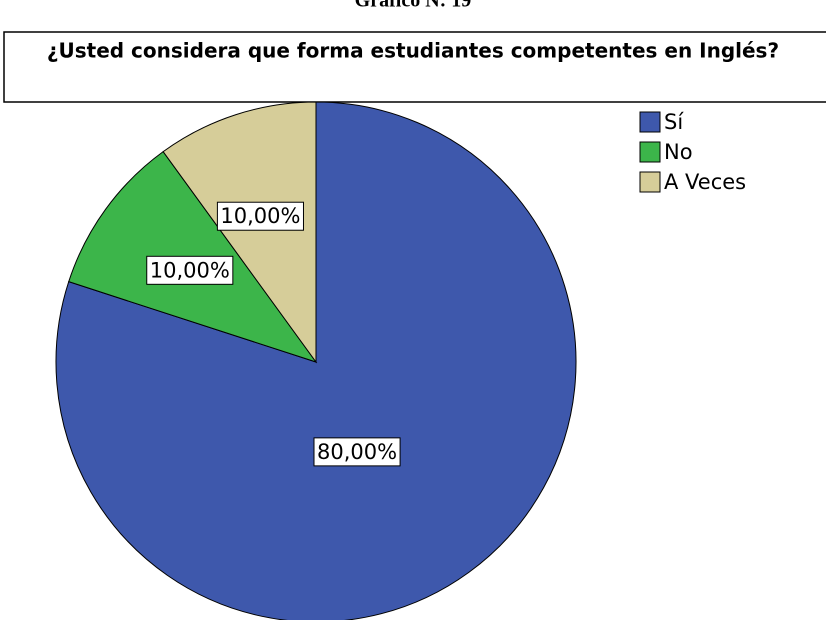  I want to click on pie-slice, so click(239, 232).